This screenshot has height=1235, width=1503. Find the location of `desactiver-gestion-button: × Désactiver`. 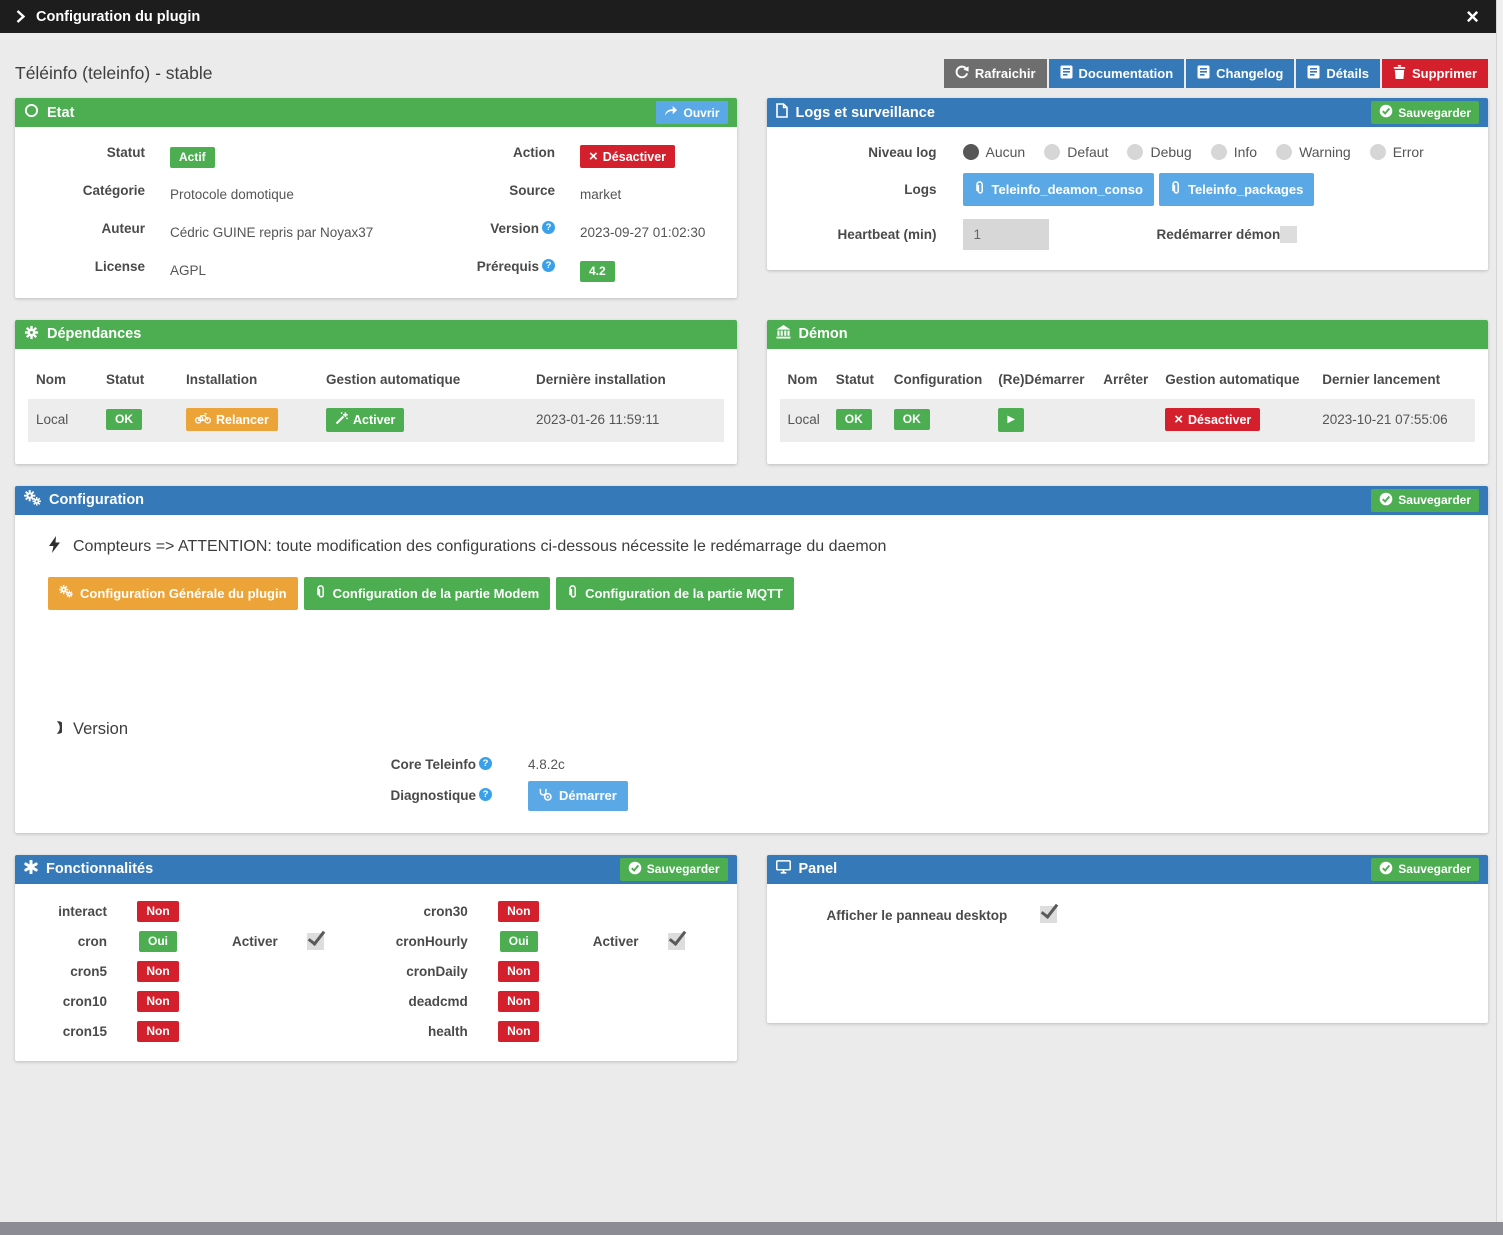

desactiver-gestion-button: × Désactiver is located at coordinates (1213, 420).